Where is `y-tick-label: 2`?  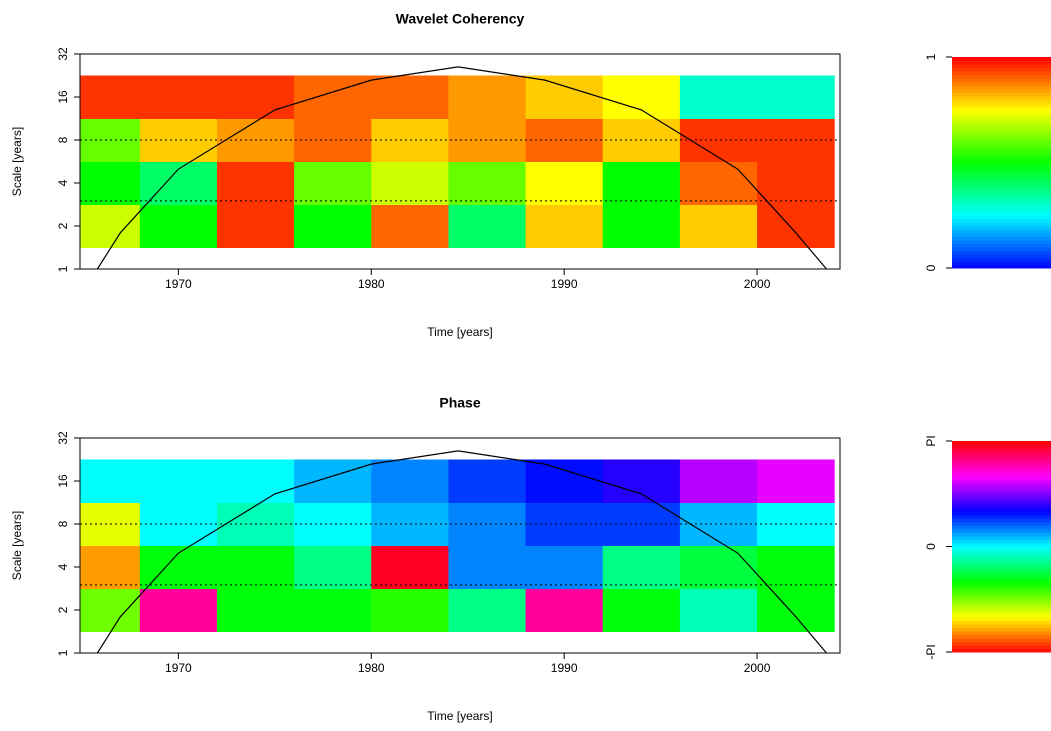 y-tick-label: 2 is located at coordinates (63, 225).